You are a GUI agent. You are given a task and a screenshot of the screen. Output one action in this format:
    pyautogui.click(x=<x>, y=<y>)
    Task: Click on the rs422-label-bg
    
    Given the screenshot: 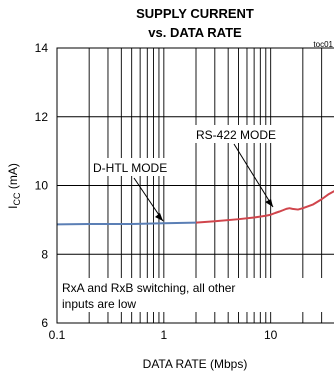 What is the action you would take?
    pyautogui.click(x=236, y=134)
    